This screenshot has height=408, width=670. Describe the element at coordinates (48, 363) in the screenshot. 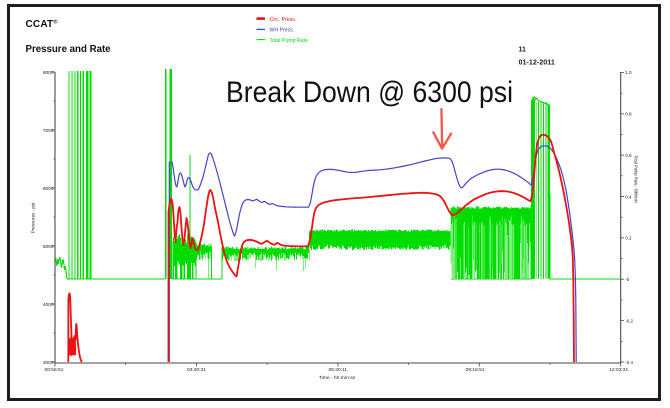

I see `svg-text: 3000` at that location.